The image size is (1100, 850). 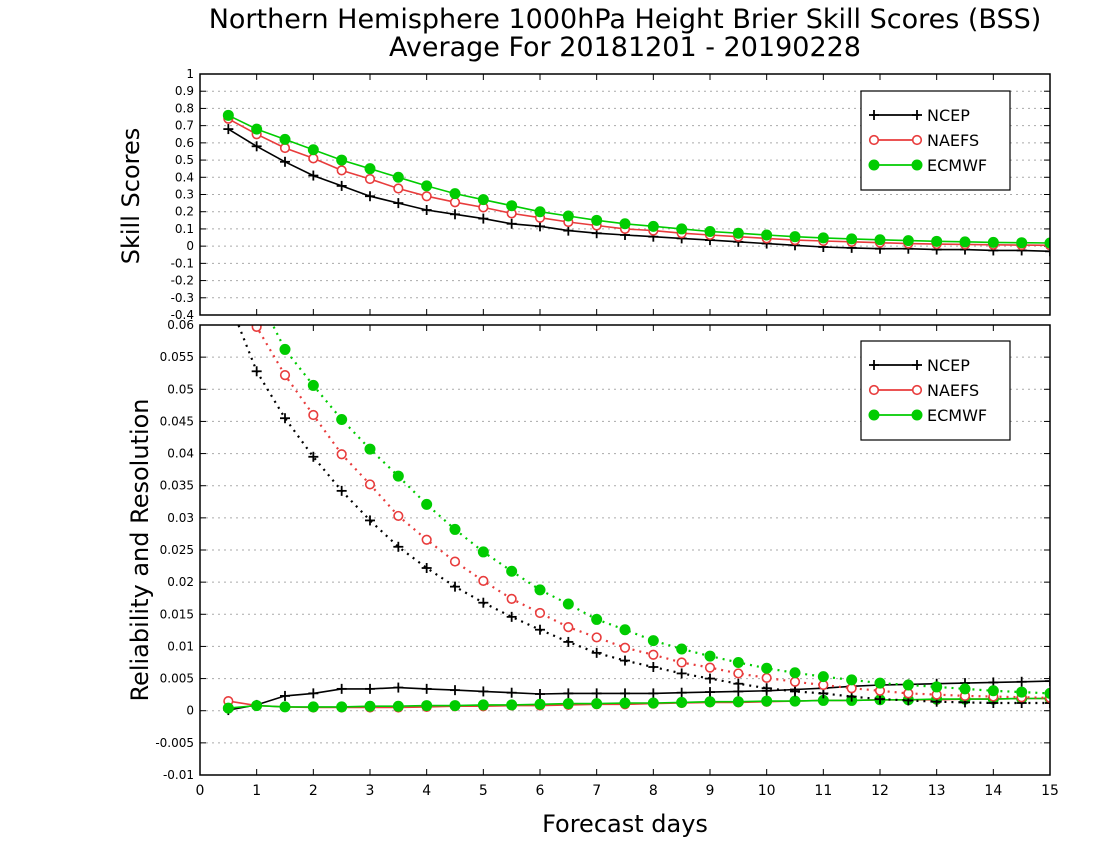 What do you see at coordinates (483, 791) in the screenshot?
I see `x-tick-label: 5` at bounding box center [483, 791].